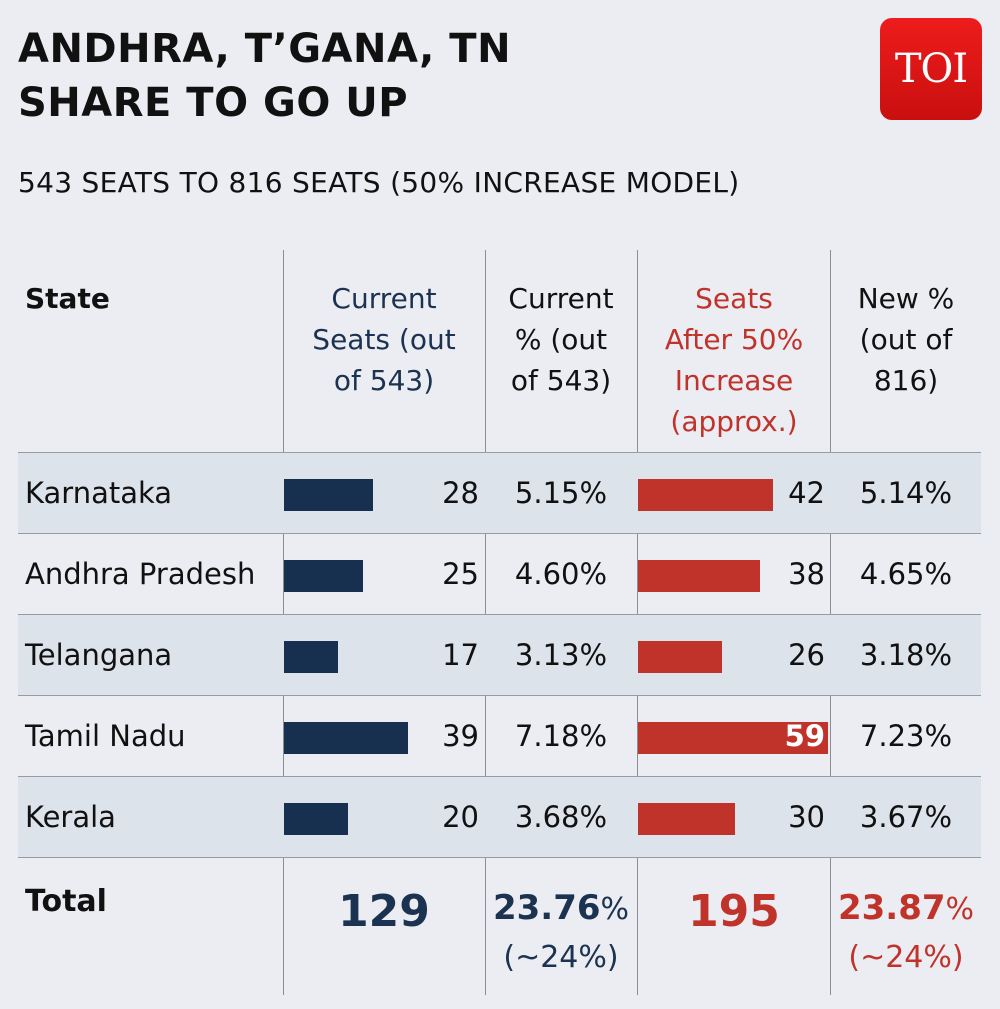 The height and width of the screenshot is (1009, 1000). What do you see at coordinates (806, 574) in the screenshot?
I see `after-seats-value: 38` at bounding box center [806, 574].